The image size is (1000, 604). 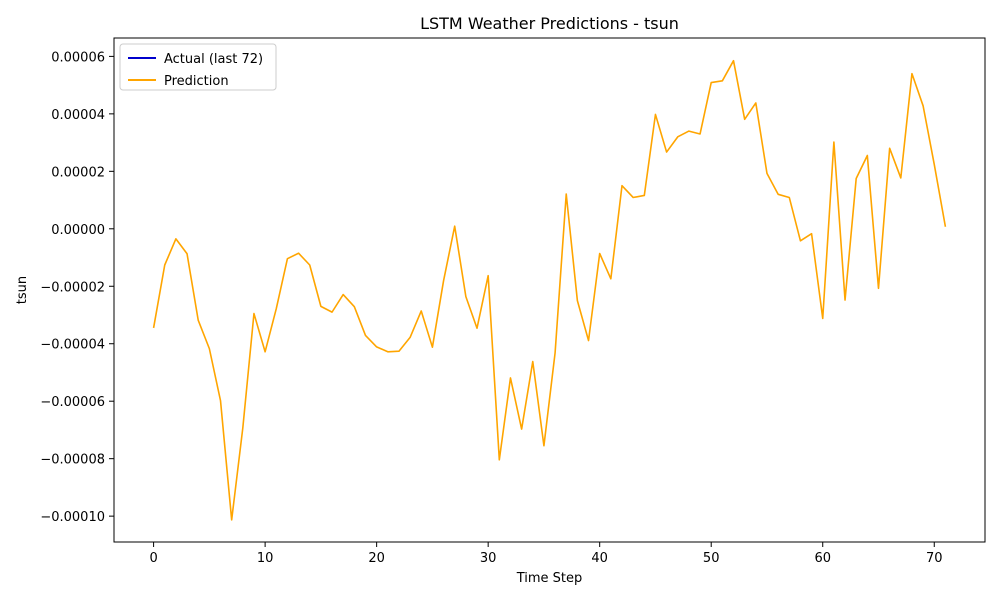 What do you see at coordinates (153, 558) in the screenshot?
I see `x-tick-label: 0` at bounding box center [153, 558].